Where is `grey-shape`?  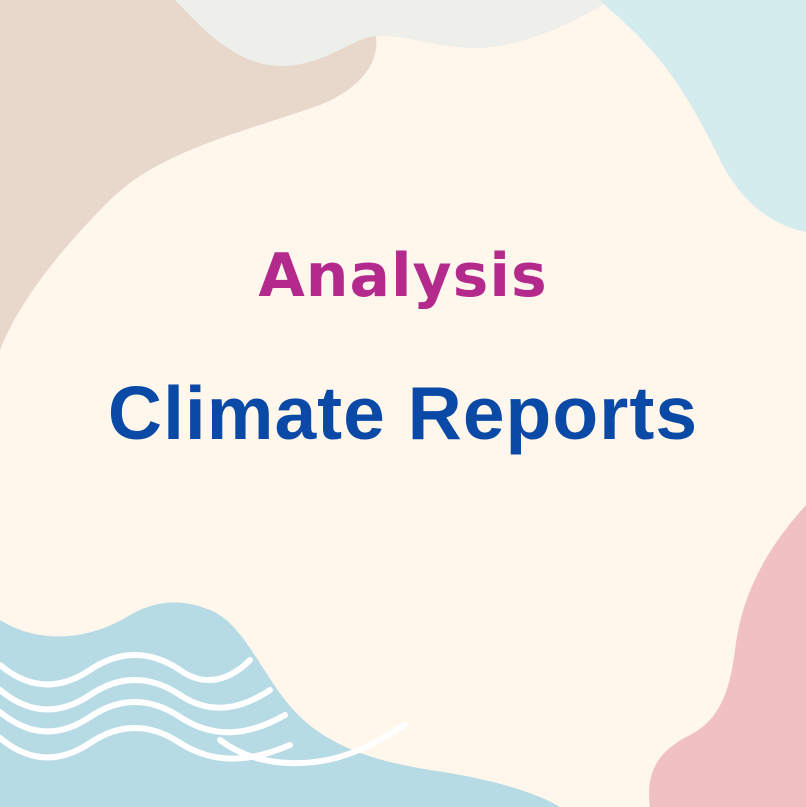
grey-shape is located at coordinates (392, 33).